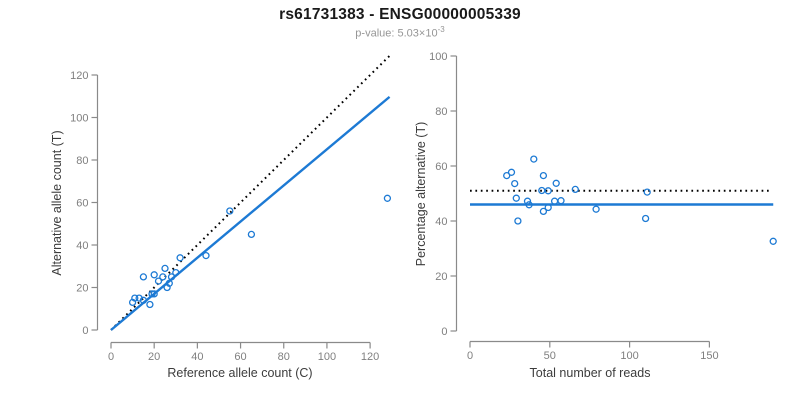  I want to click on left-yaxis-label: Alternative allele count (T), so click(57, 203).